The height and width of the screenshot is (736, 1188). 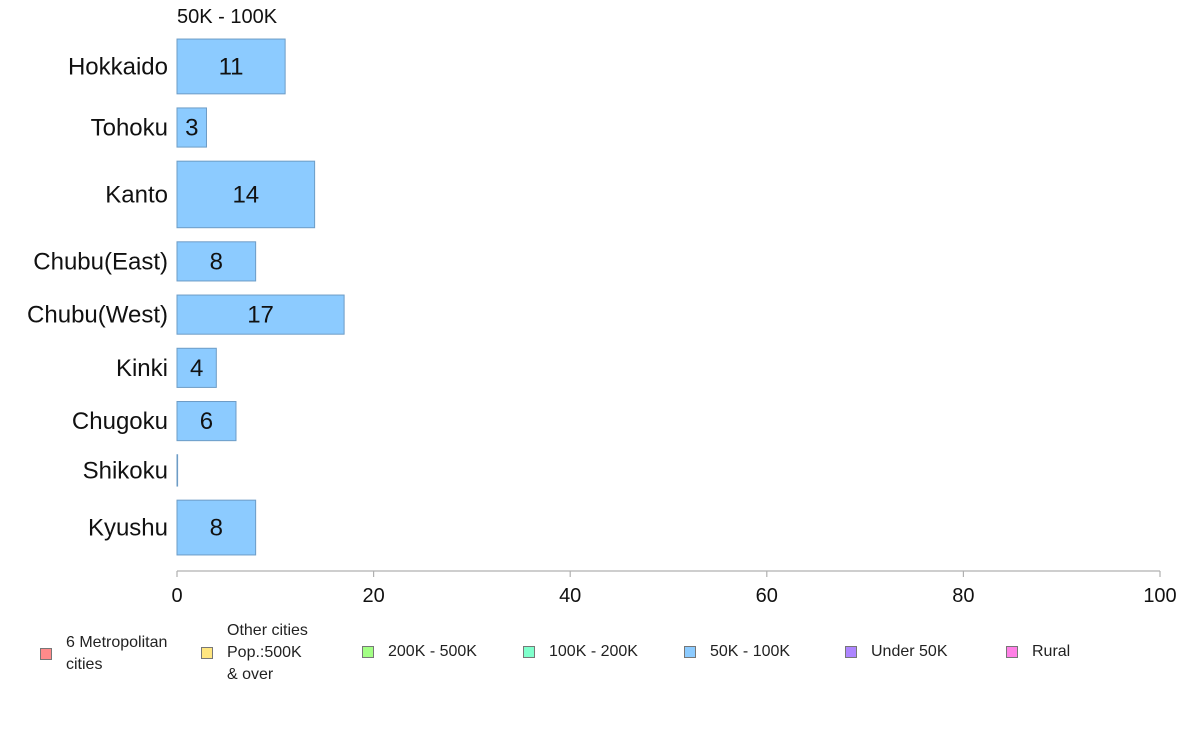 I want to click on legend-label: 100K - 200K, so click(x=593, y=651).